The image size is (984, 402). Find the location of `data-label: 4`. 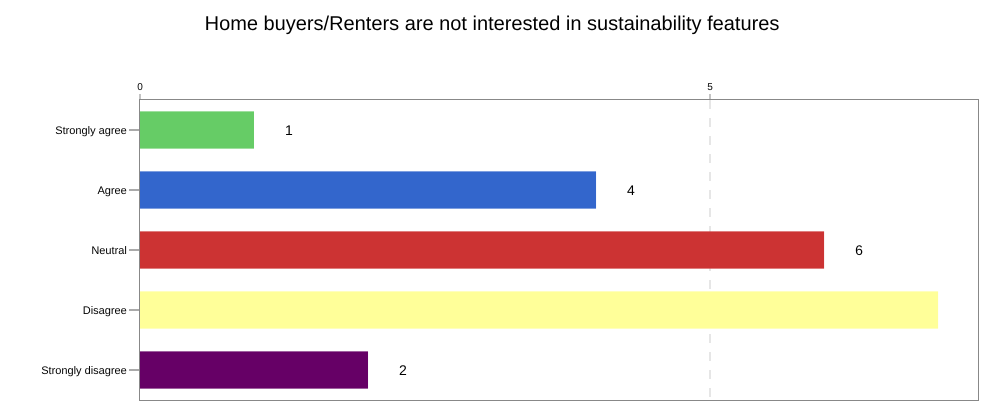

data-label: 4 is located at coordinates (617, 190).